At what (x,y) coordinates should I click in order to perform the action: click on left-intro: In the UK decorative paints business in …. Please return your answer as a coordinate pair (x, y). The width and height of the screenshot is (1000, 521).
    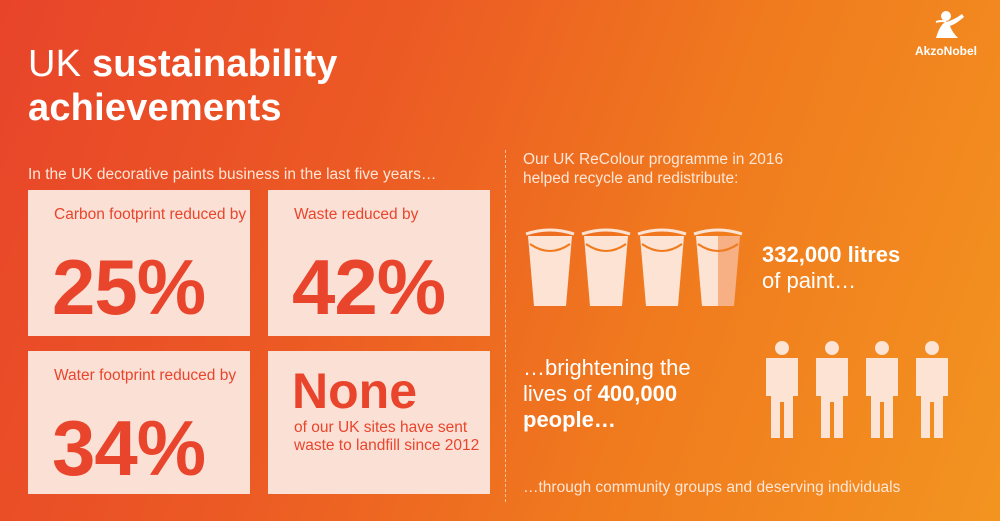
    Looking at the image, I should click on (232, 174).